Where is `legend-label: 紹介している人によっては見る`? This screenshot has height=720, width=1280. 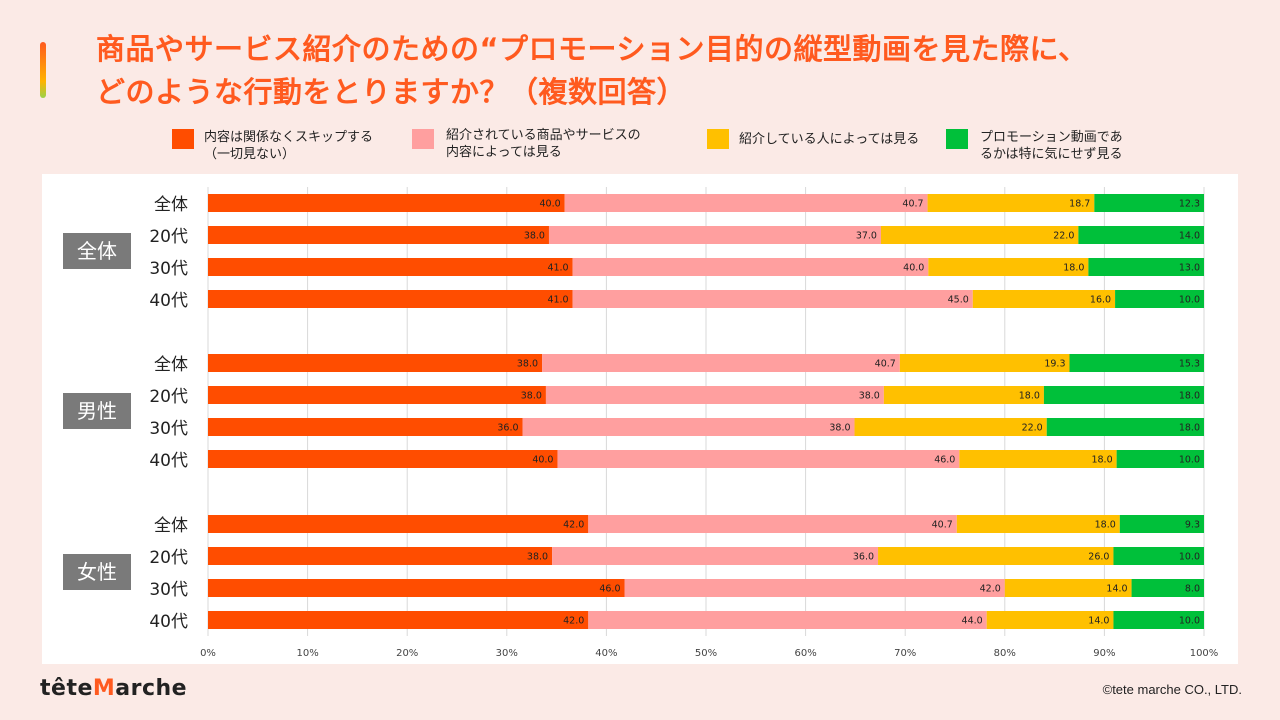 legend-label: 紹介している人によっては見る is located at coordinates (829, 139).